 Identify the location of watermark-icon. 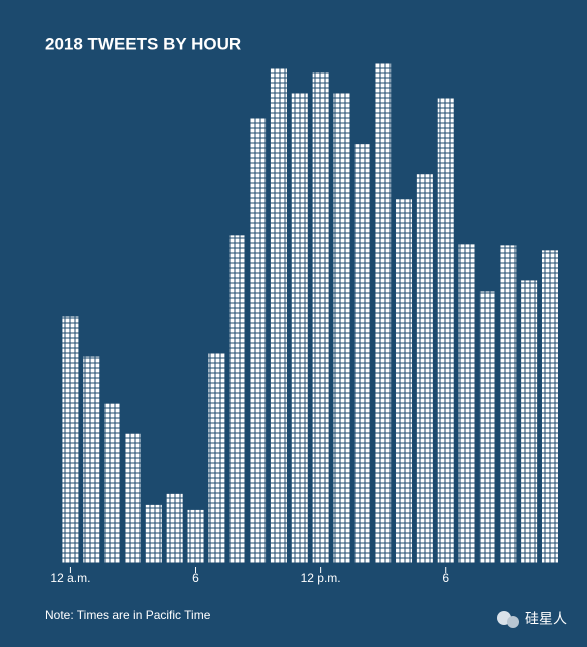
(508, 619).